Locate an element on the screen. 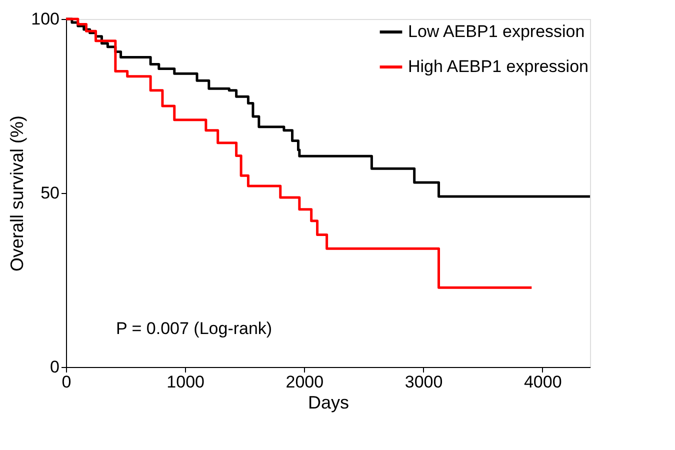 The image size is (675, 450). x-tick-label: 3000 is located at coordinates (423, 382).